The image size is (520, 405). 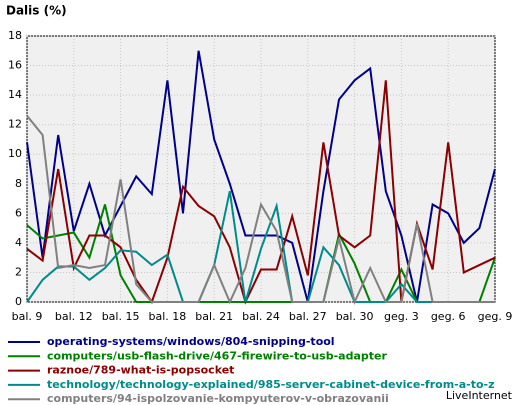 I want to click on y-tick-label: 4, so click(x=18, y=242).